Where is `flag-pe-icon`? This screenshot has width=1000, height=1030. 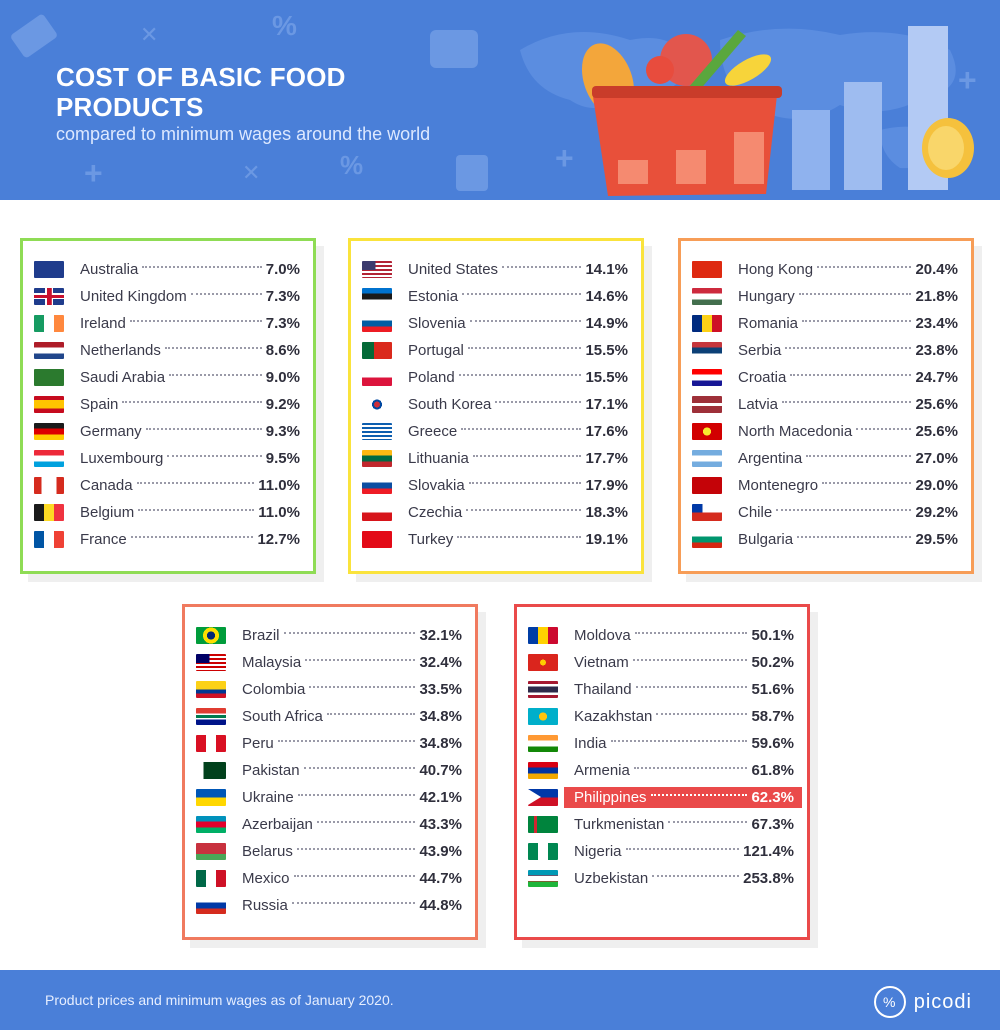
flag-pe-icon is located at coordinates (211, 743).